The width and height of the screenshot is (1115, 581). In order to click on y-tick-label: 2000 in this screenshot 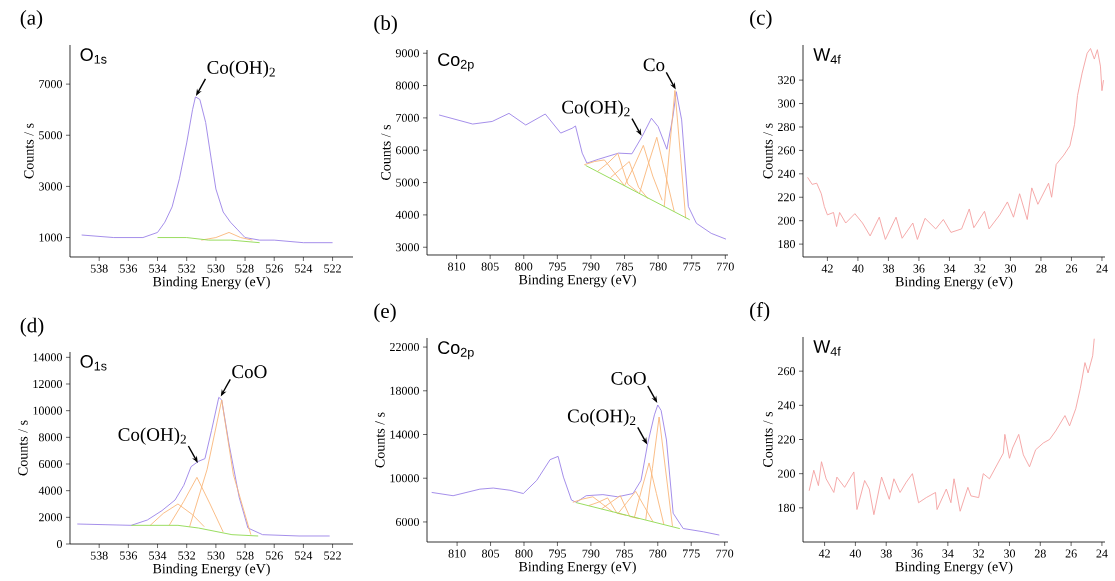, I will do `click(50, 517)`.